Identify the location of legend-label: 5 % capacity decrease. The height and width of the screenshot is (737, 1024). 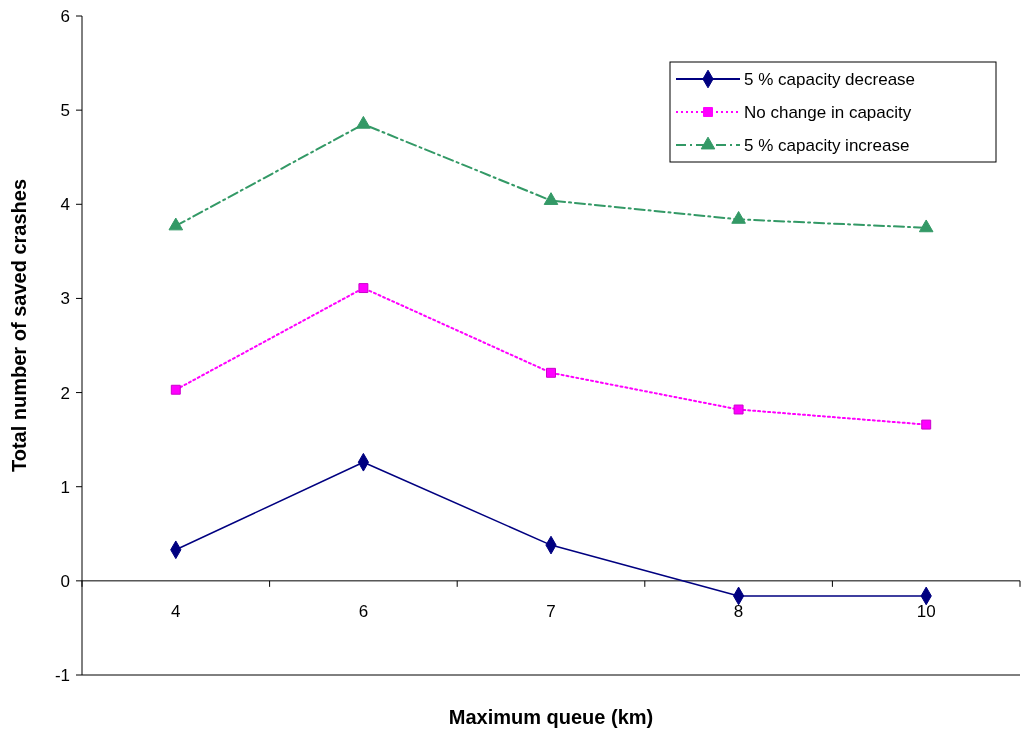
(830, 79).